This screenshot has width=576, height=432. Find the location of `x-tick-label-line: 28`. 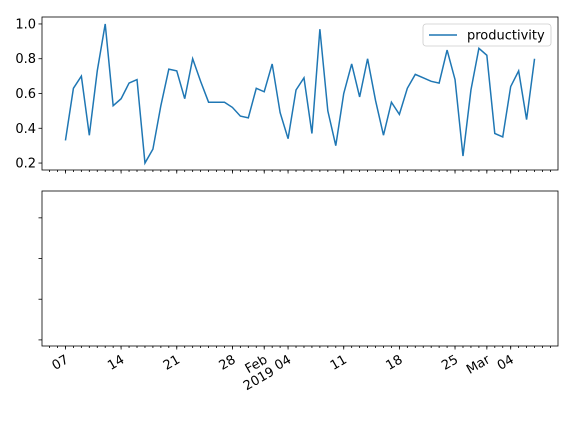

x-tick-label-line: 28 is located at coordinates (228, 362).